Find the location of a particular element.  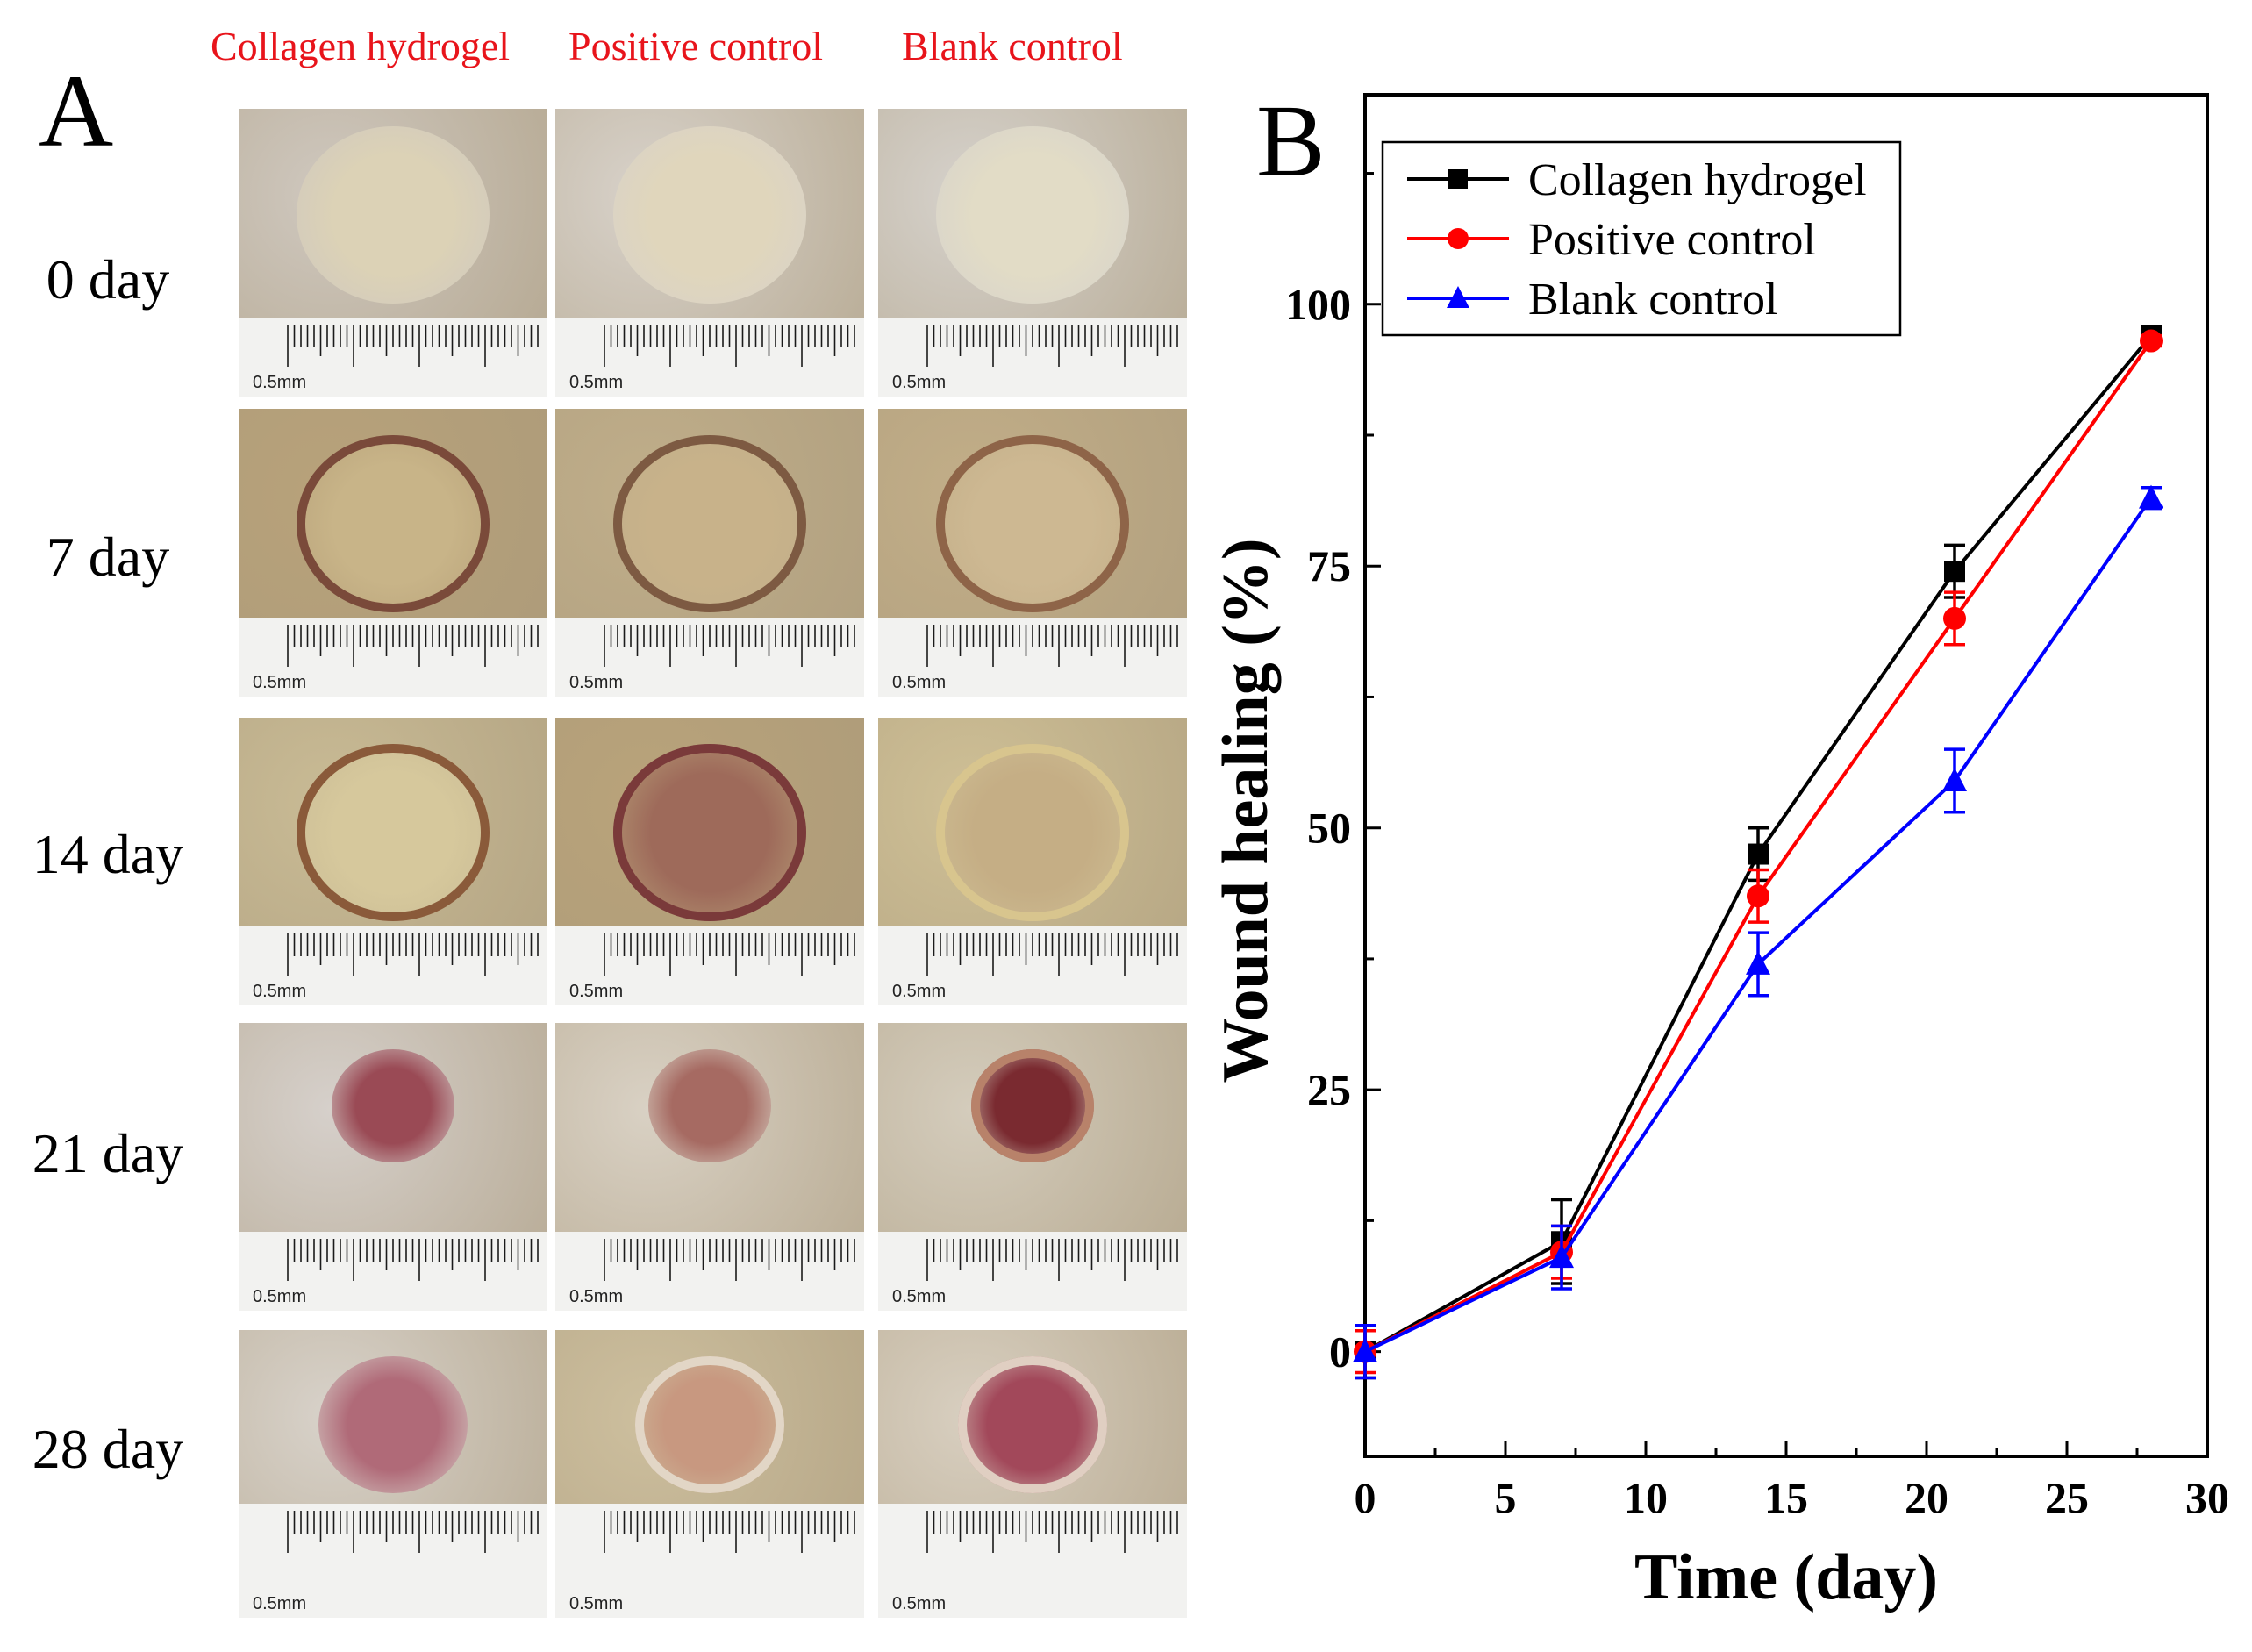

row-label-day-14: 14 day is located at coordinates (108, 854).